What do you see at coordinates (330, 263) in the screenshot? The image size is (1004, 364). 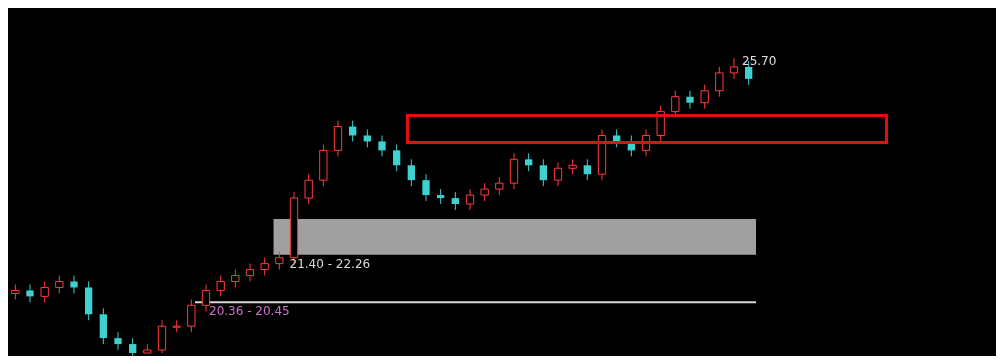 I see `annotation: 21.40 - 22.26` at bounding box center [330, 263].